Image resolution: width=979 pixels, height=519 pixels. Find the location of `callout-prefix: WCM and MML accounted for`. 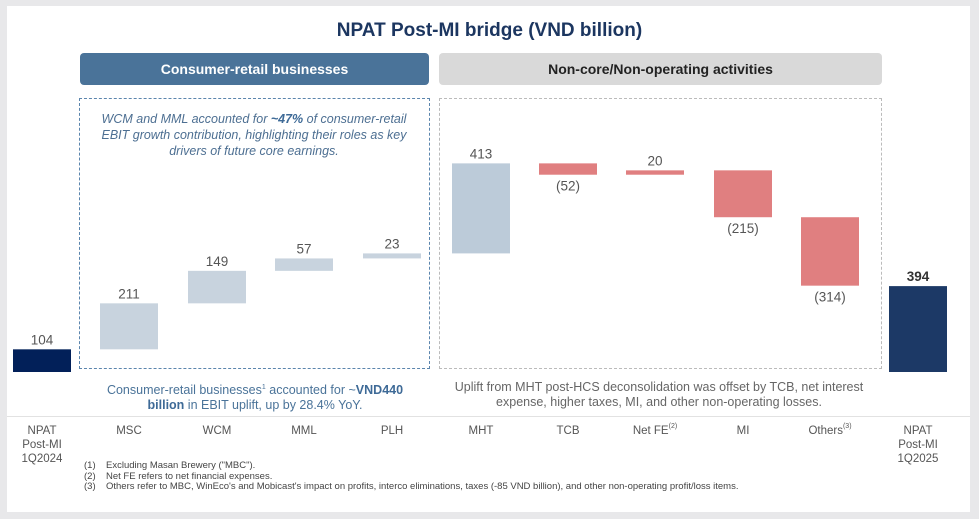

callout-prefix: WCM and MML accounted for is located at coordinates (186, 119).